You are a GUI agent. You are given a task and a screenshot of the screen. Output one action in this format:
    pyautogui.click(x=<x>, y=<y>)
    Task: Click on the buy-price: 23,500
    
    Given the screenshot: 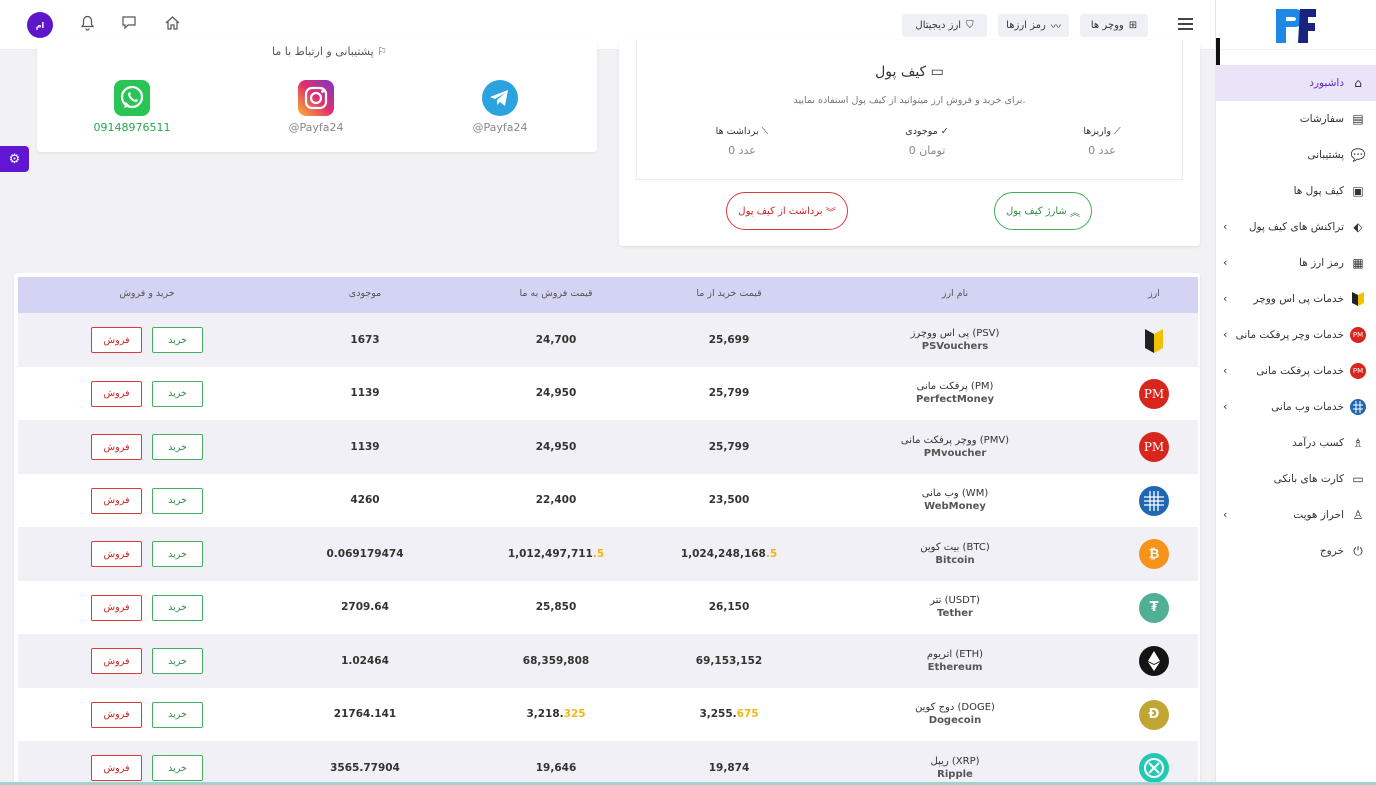 What is the action you would take?
    pyautogui.click(x=729, y=500)
    